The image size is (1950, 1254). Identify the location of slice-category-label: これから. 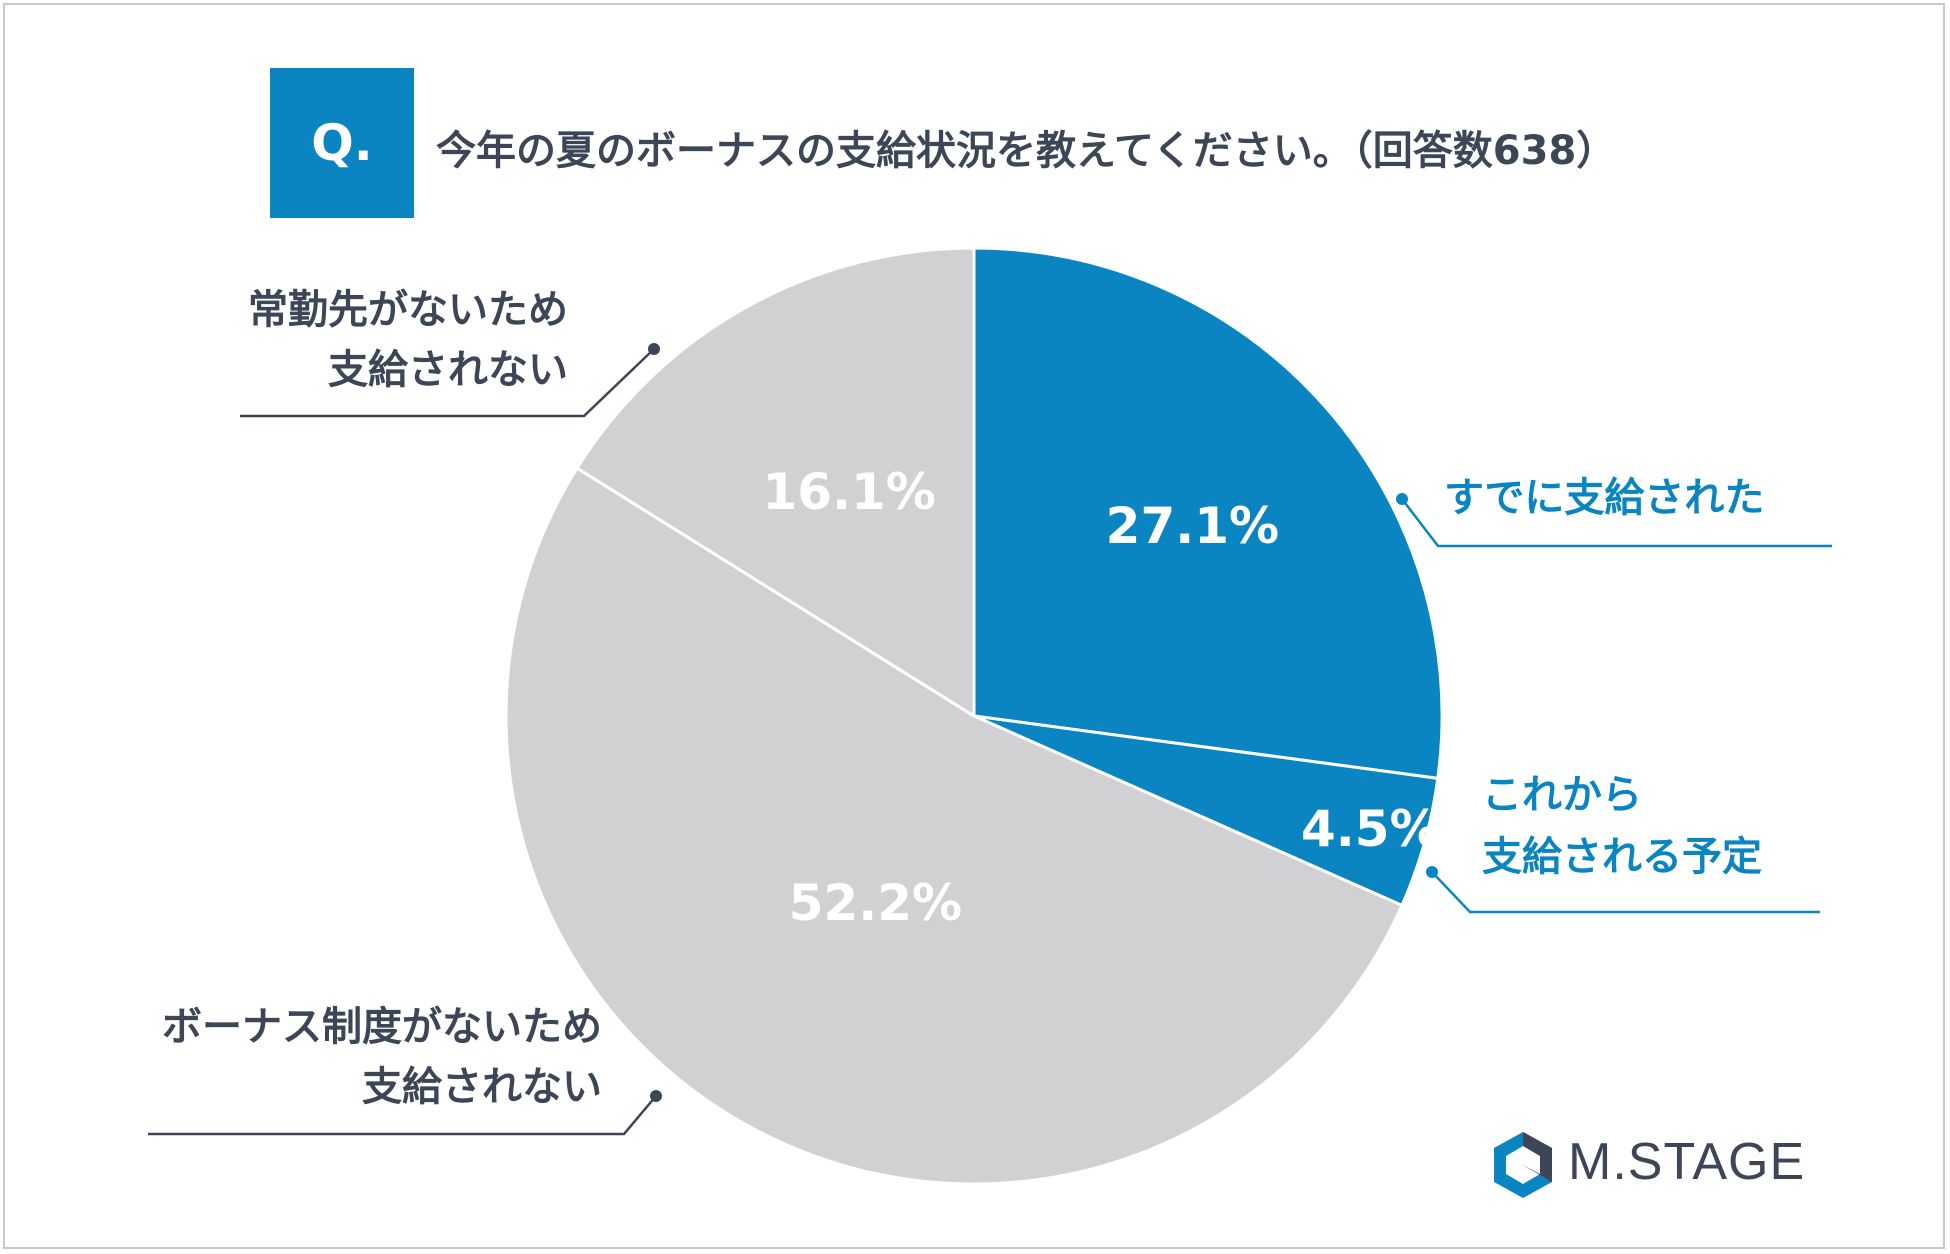
(1562, 795).